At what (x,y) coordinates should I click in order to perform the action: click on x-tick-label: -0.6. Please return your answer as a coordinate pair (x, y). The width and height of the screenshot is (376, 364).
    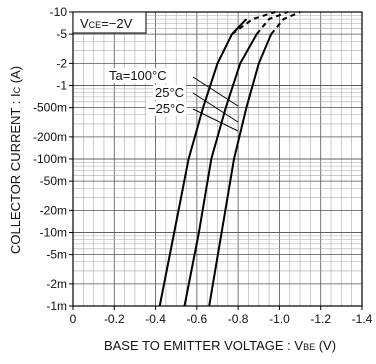
    Looking at the image, I should click on (197, 319).